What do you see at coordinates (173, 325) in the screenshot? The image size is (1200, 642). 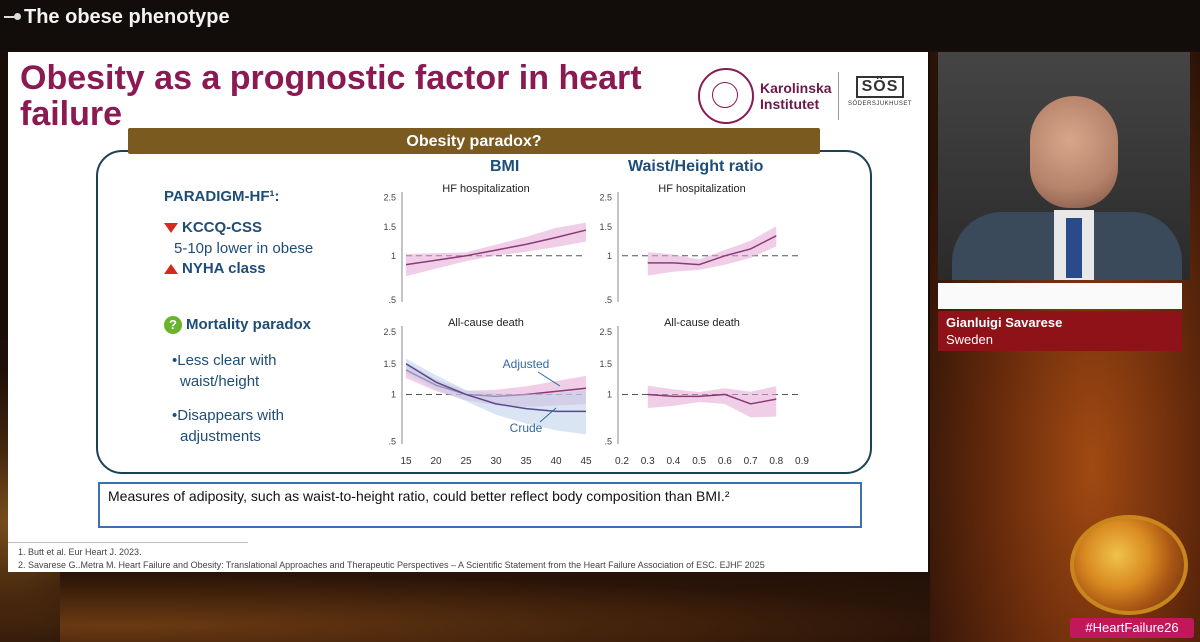 I see `question-icon: ?` at bounding box center [173, 325].